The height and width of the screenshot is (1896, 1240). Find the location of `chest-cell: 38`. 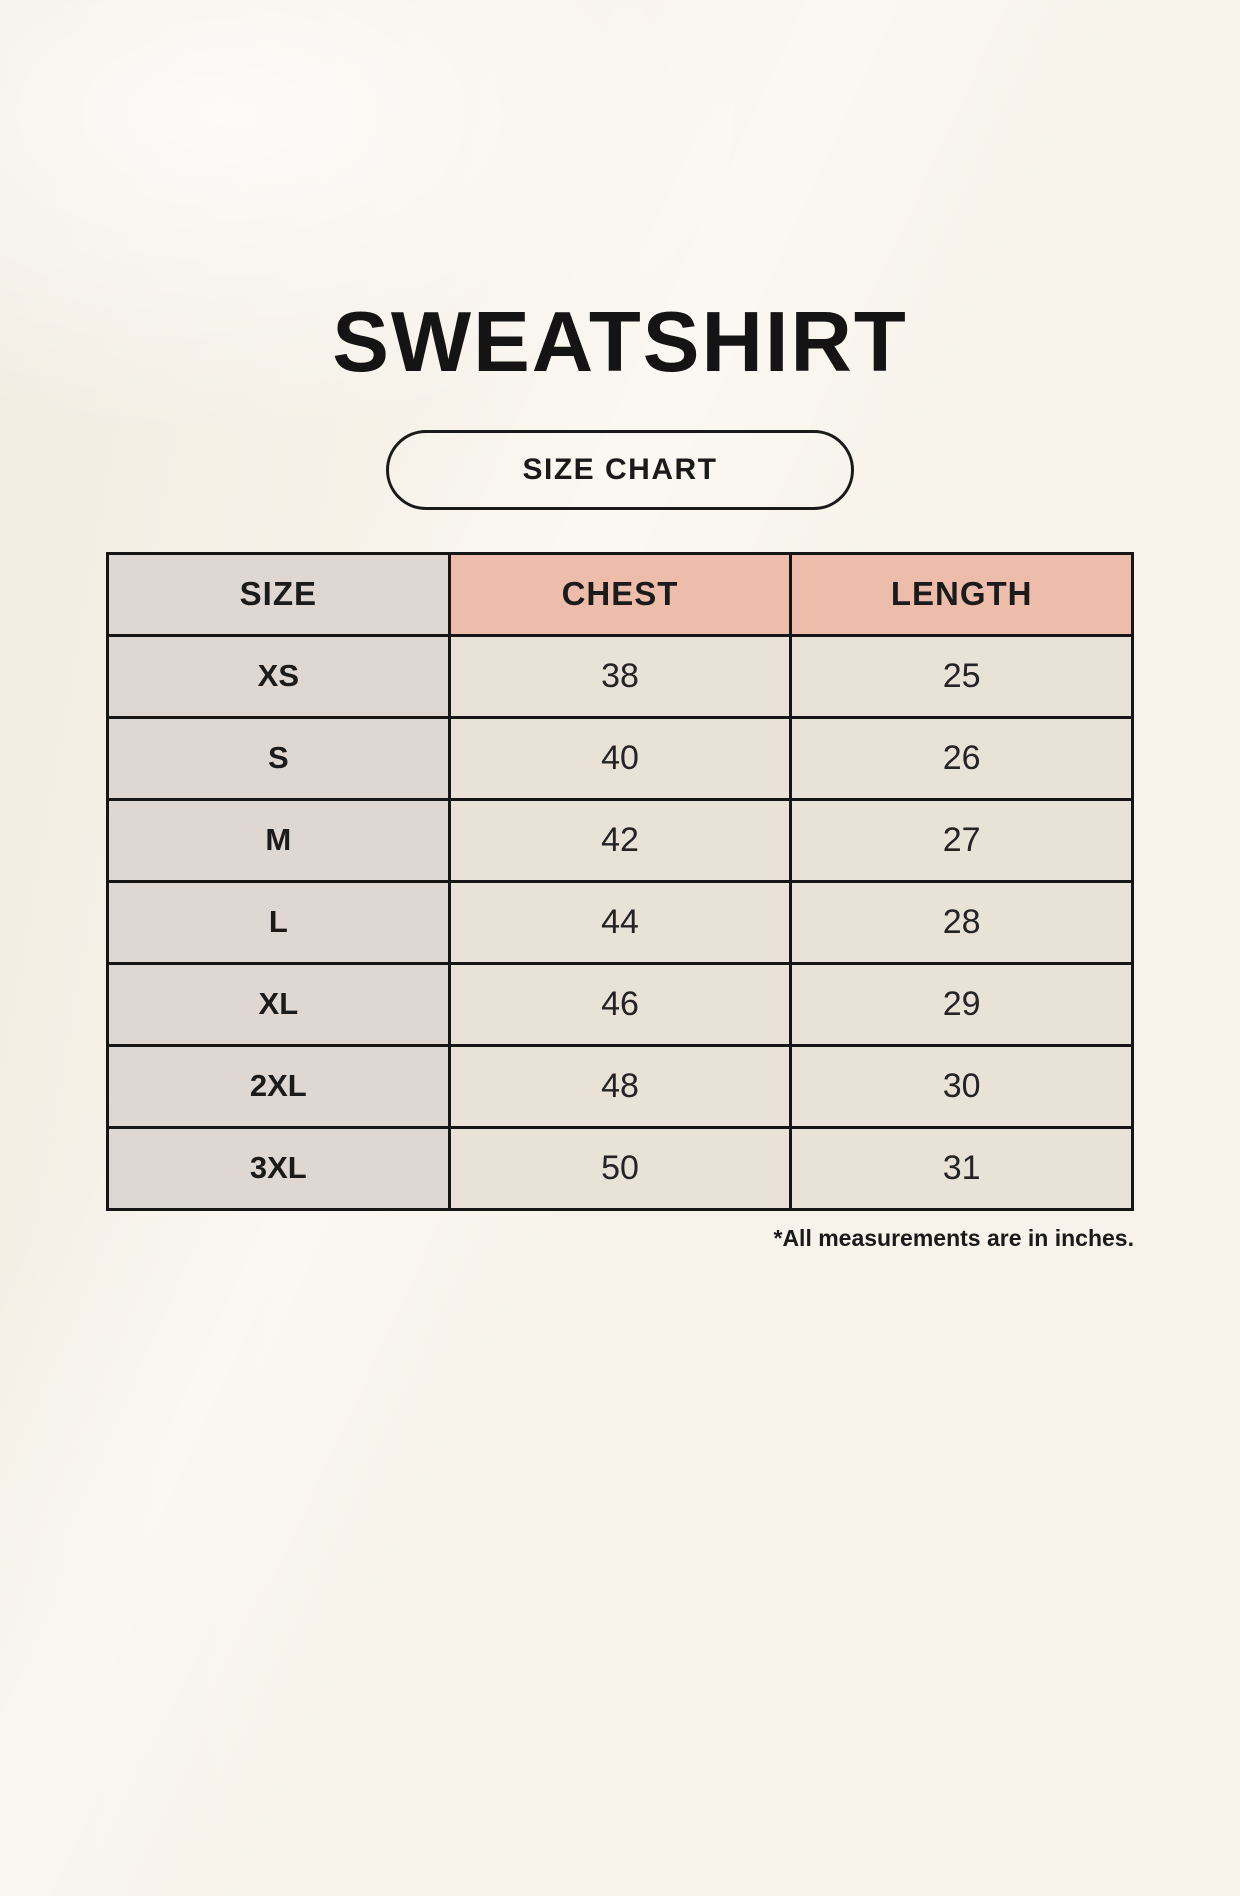

chest-cell: 38 is located at coordinates (620, 676).